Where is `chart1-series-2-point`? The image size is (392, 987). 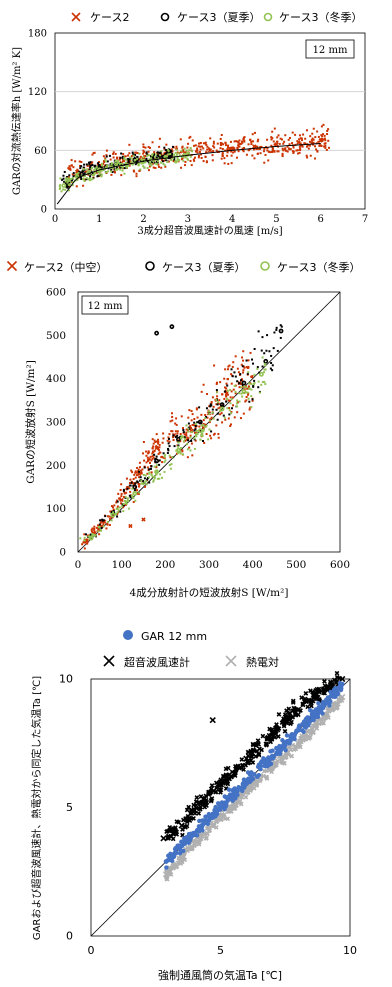 chart1-series-2-point is located at coordinates (166, 157).